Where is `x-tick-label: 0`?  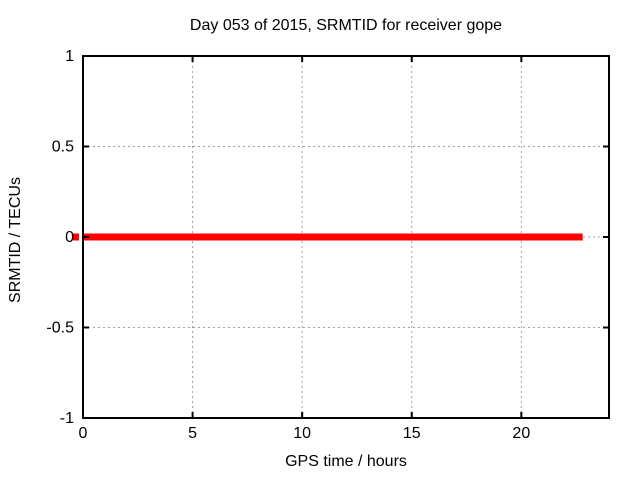
x-tick-label: 0 is located at coordinates (83, 433).